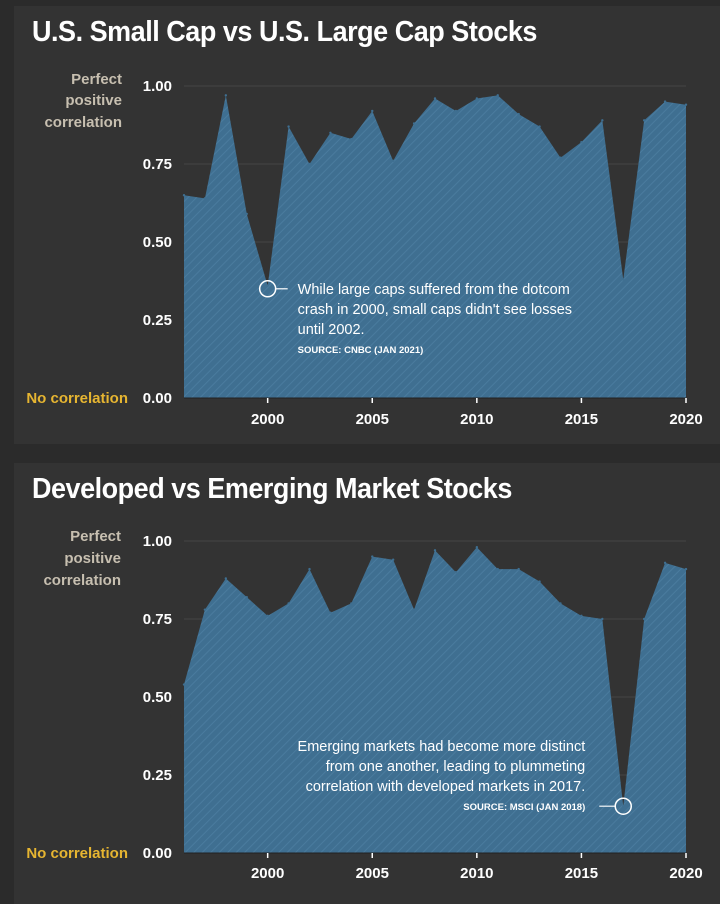 The image size is (720, 904). What do you see at coordinates (331, 330) in the screenshot?
I see `annotation-text: until 2002.` at bounding box center [331, 330].